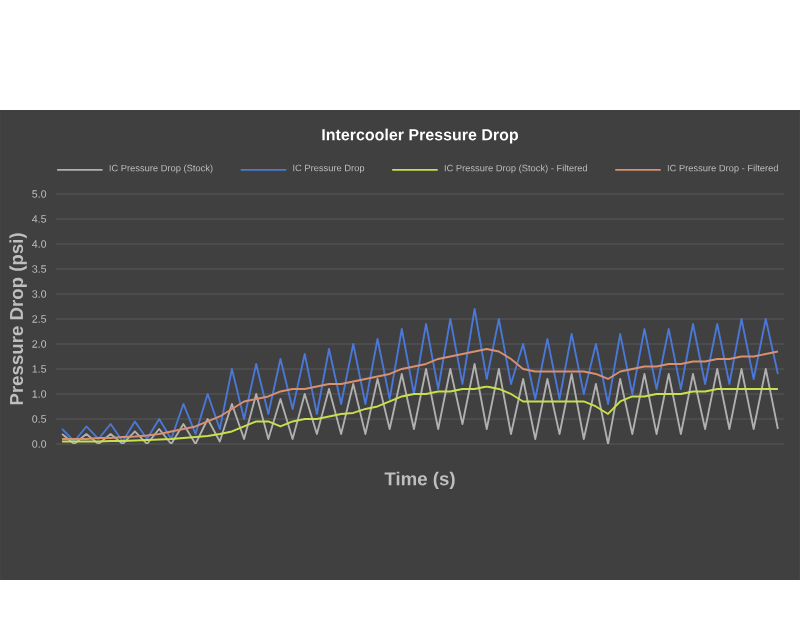 The height and width of the screenshot is (640, 800). What do you see at coordinates (420, 403) in the screenshot?
I see `line-series` at bounding box center [420, 403].